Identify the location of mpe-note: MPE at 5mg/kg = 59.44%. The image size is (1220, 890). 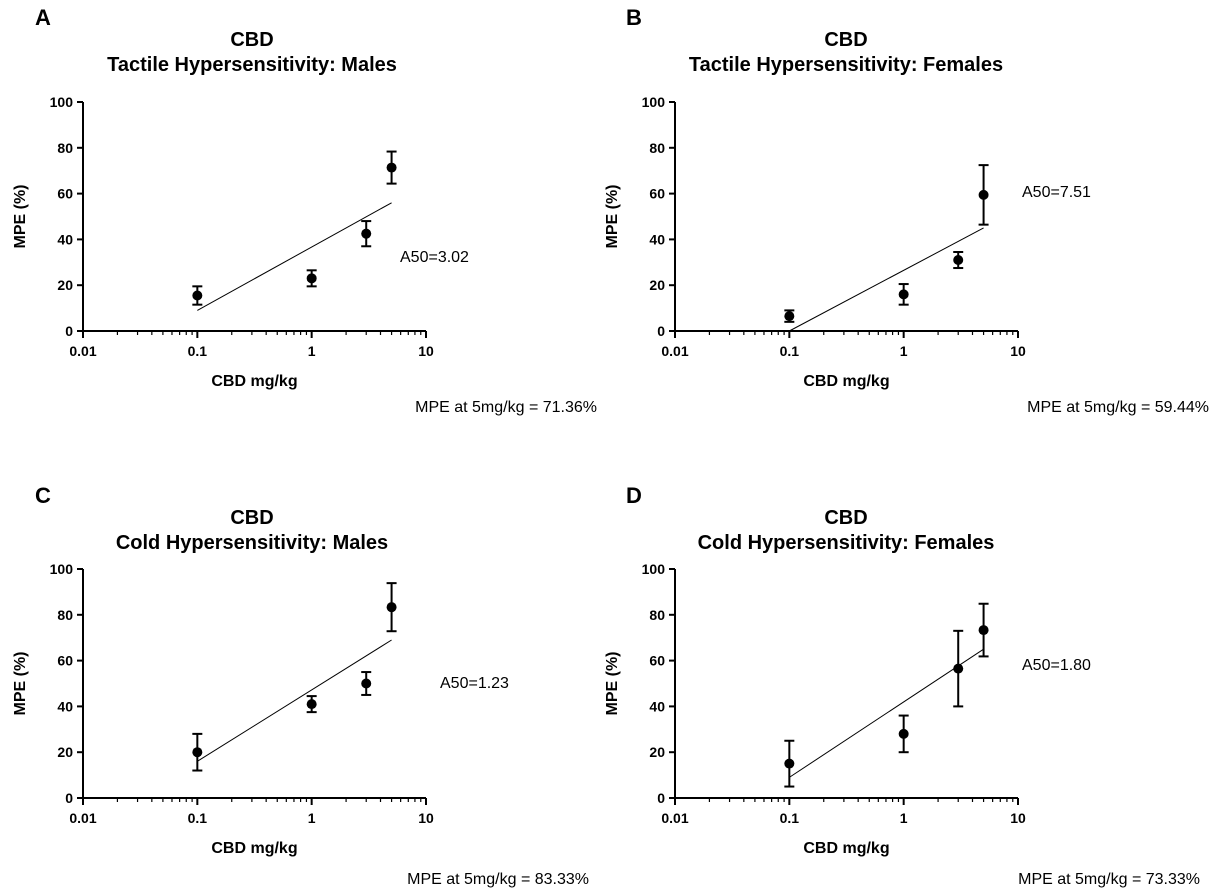
(1118, 407).